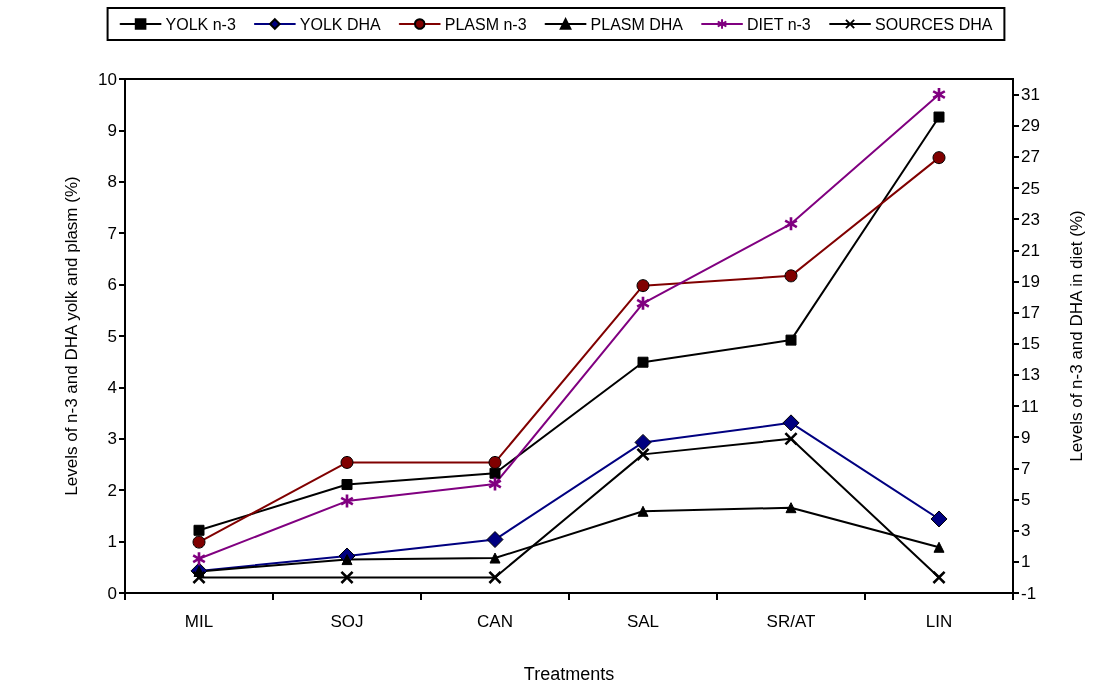 This screenshot has height=691, width=1112. What do you see at coordinates (1026, 500) in the screenshot?
I see `y2-tick-label: 5` at bounding box center [1026, 500].